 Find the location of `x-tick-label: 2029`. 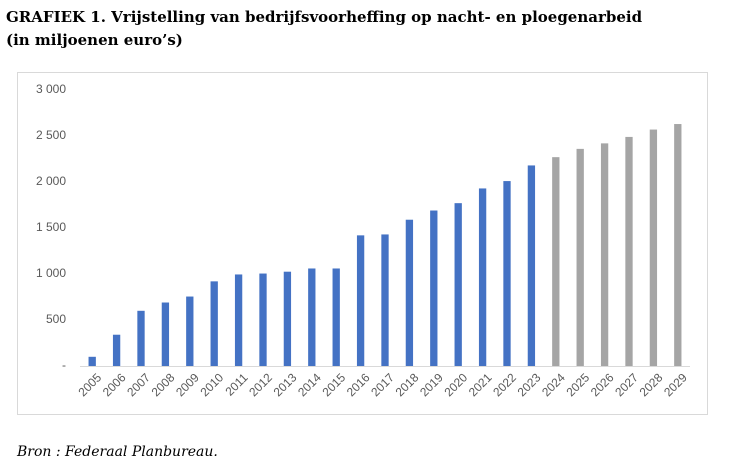

x-tick-label: 2029 is located at coordinates (675, 384).